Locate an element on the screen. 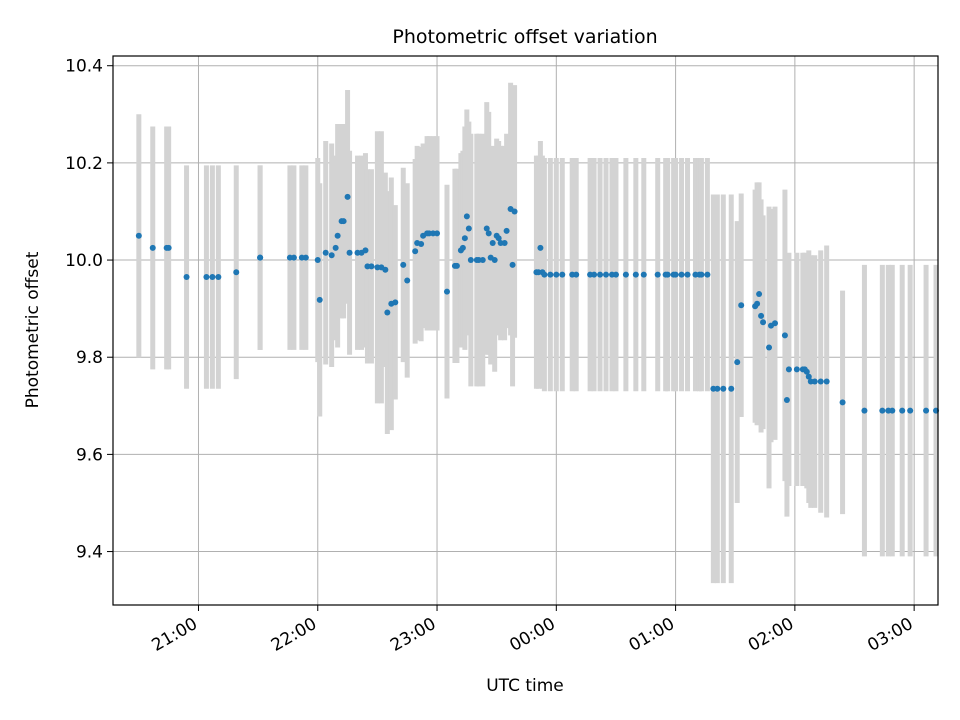 This screenshot has height=720, width=960. y-tick-label: 10.4 is located at coordinates (84, 67).